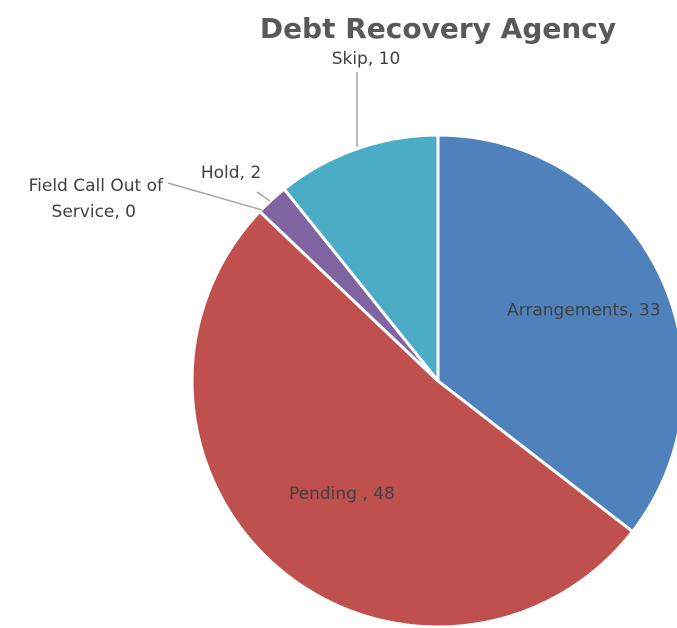  Describe the element at coordinates (263, 196) in the screenshot. I see `leader-line-hold` at that location.